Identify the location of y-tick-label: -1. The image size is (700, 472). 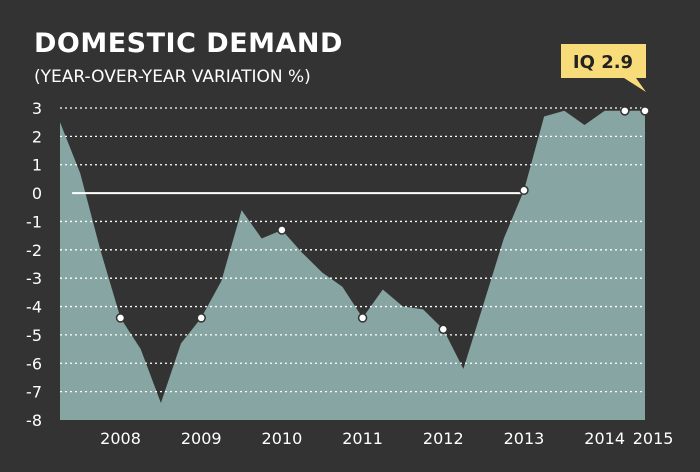
(34, 221).